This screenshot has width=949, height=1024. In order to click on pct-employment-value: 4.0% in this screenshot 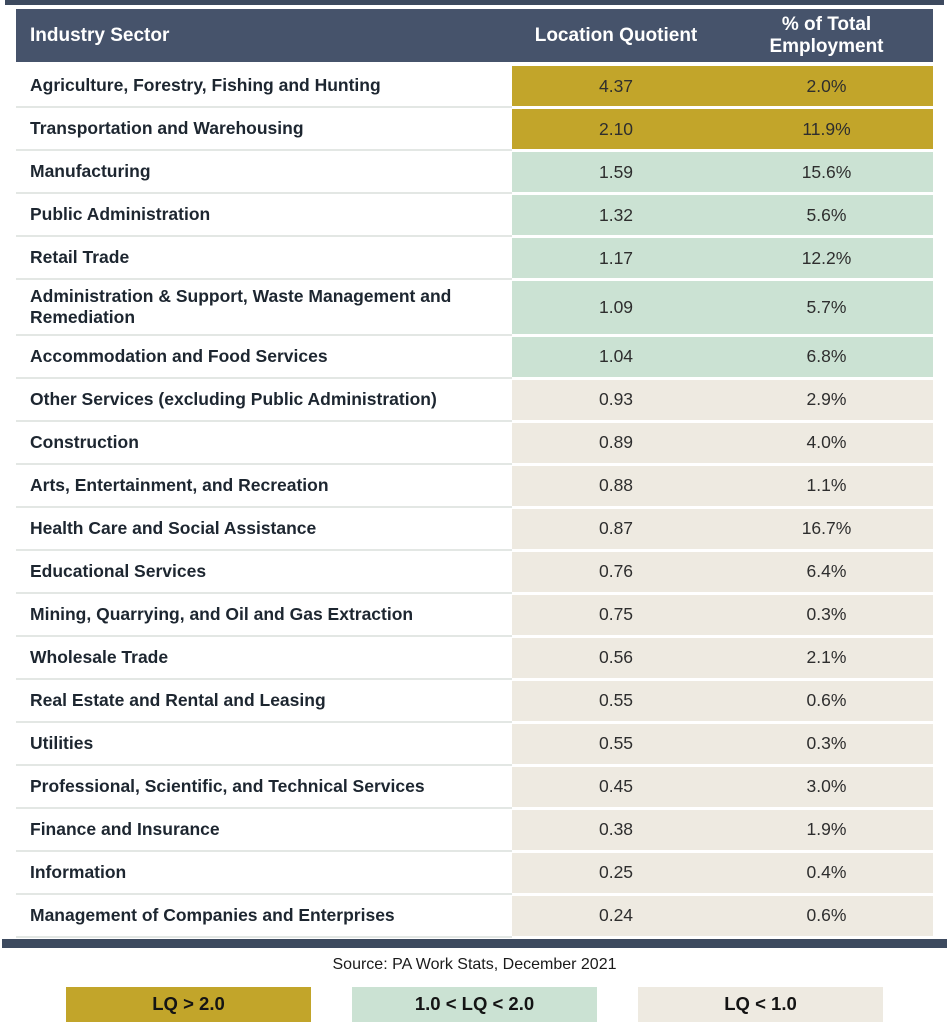, I will do `click(826, 442)`.